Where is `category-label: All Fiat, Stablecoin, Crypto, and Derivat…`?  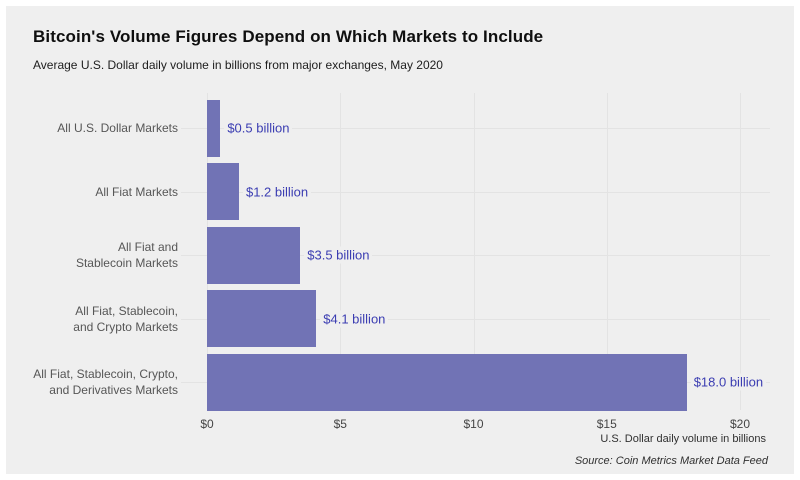 category-label: All Fiat, Stablecoin, Crypto, and Derivat… is located at coordinates (105, 382).